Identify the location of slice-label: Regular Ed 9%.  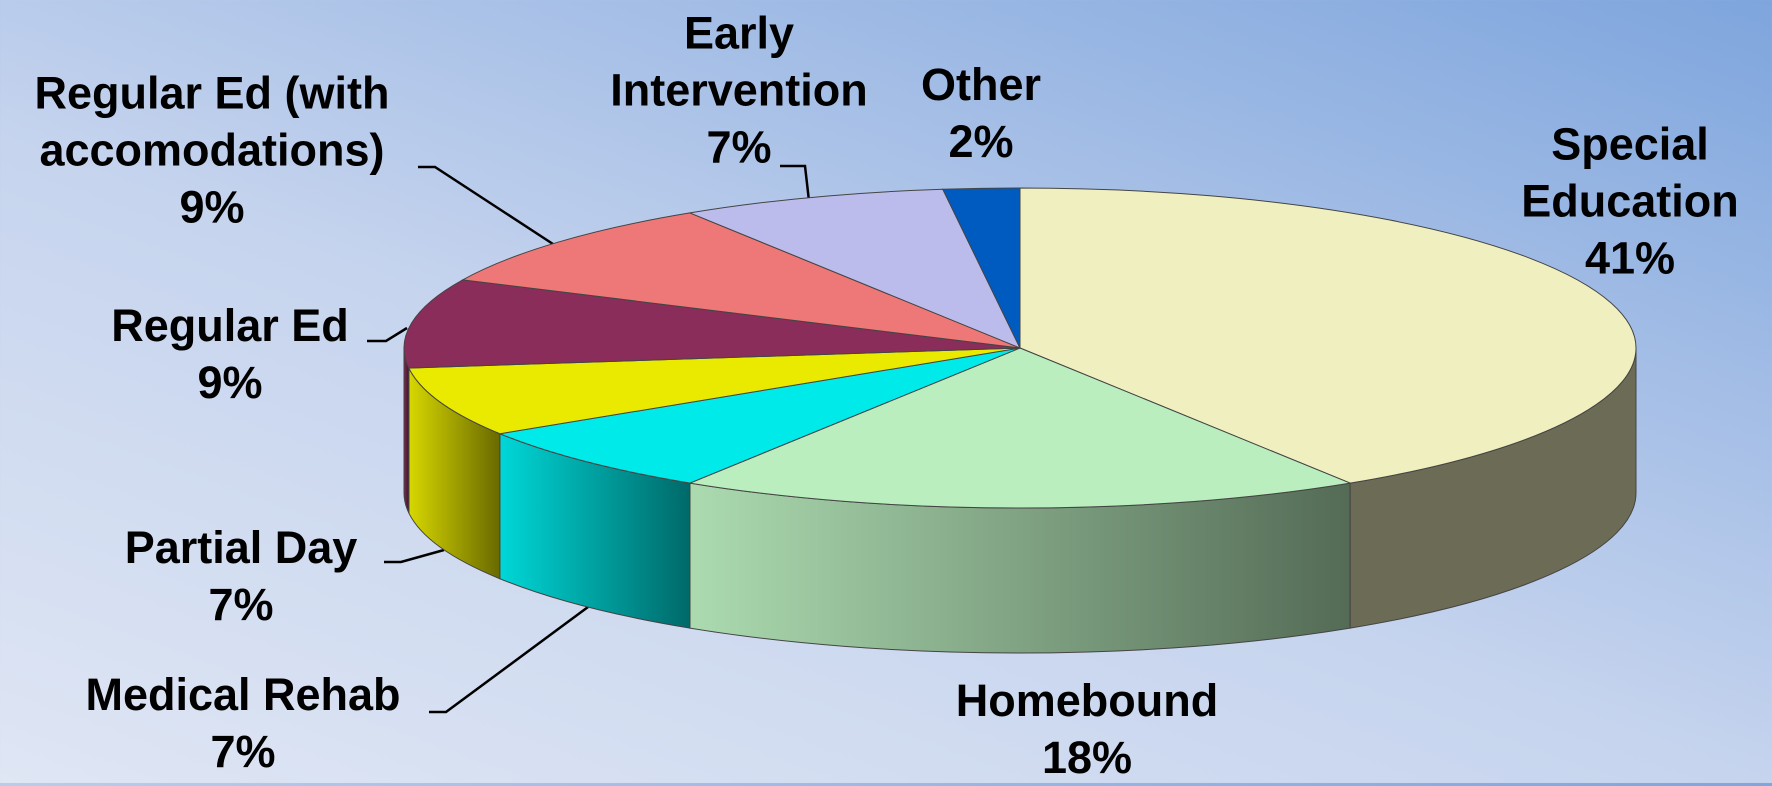
(230, 354).